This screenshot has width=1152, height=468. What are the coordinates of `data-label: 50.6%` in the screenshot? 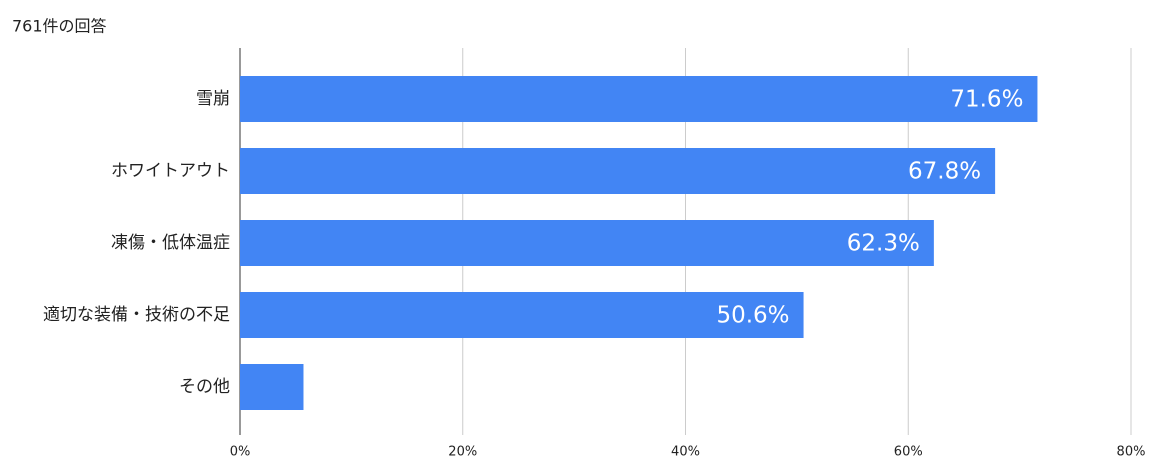 It's located at (752, 316).